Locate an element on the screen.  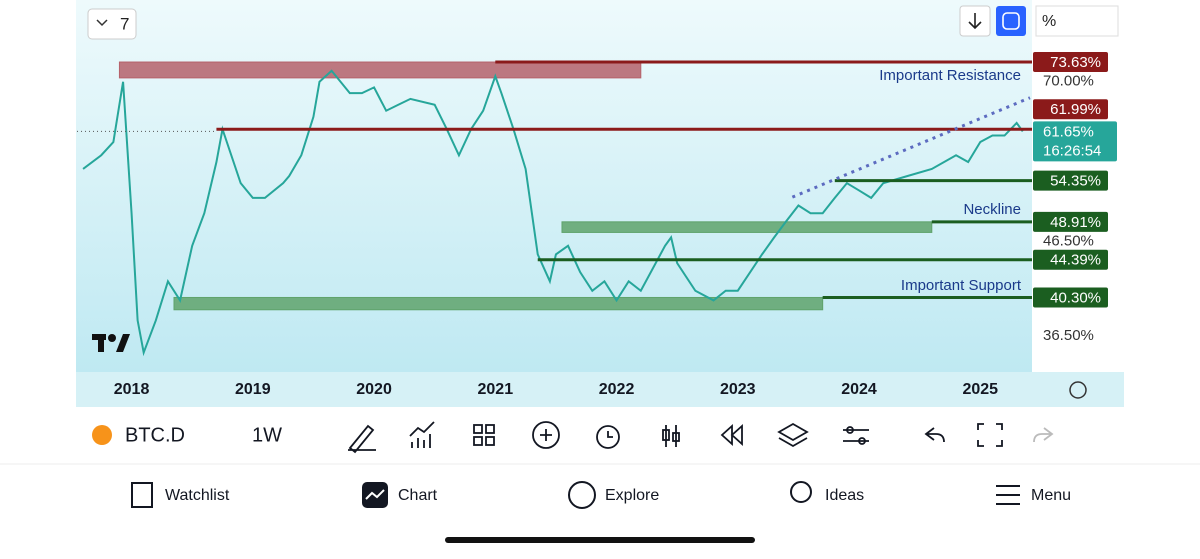
x-tick-label: 2024 is located at coordinates (859, 389).